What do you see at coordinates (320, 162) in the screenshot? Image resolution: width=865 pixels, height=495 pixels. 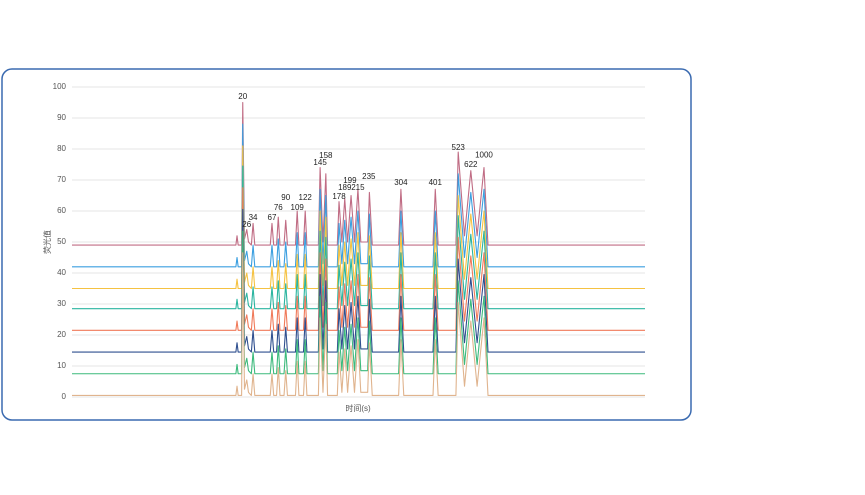 I see `peak-label: 145` at bounding box center [320, 162].